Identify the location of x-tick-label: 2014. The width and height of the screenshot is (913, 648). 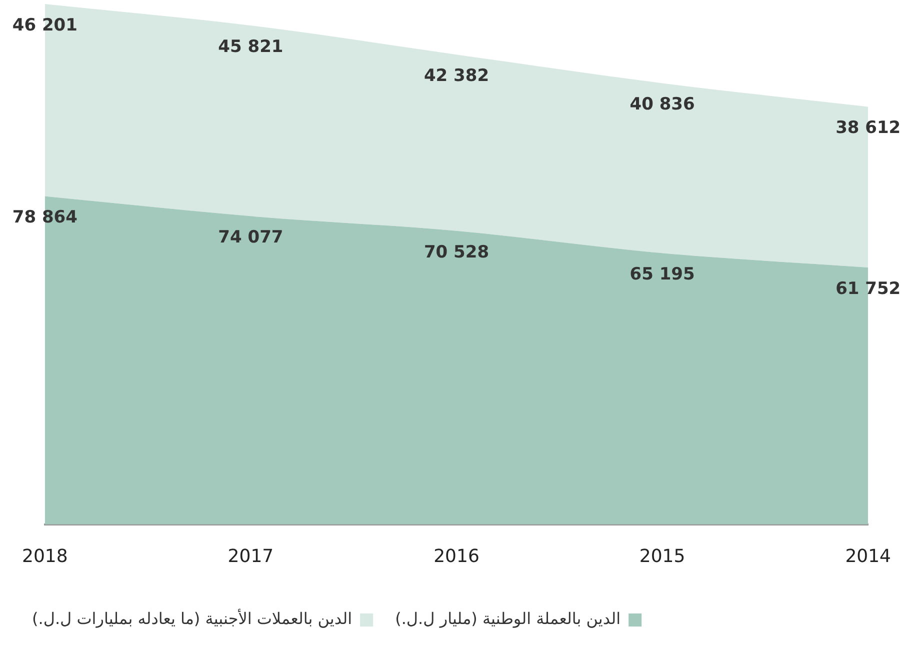
(868, 556).